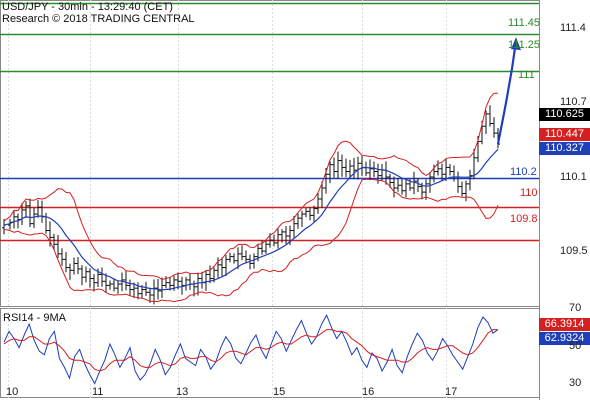  What do you see at coordinates (98, 19) in the screenshot?
I see `chart-subtitle: Research © 2018 TRADING CENTRAL` at bounding box center [98, 19].